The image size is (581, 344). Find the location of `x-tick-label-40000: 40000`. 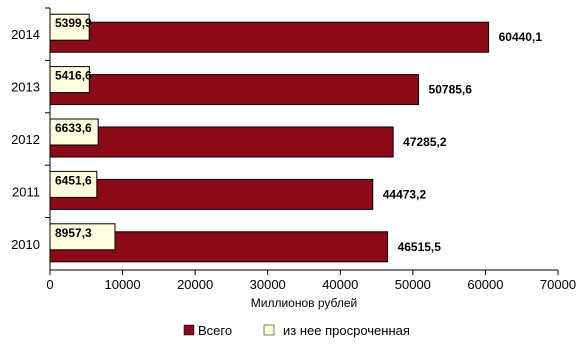

x-tick-label-40000: 40000 is located at coordinates (340, 284).